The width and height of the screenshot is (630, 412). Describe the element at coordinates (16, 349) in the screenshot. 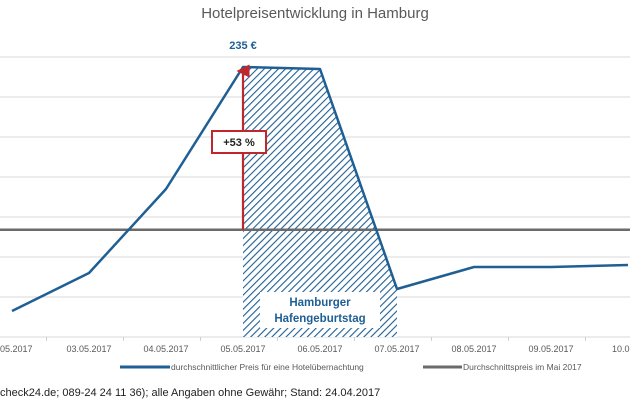

I see `x-axis-label: 05.2017` at that location.